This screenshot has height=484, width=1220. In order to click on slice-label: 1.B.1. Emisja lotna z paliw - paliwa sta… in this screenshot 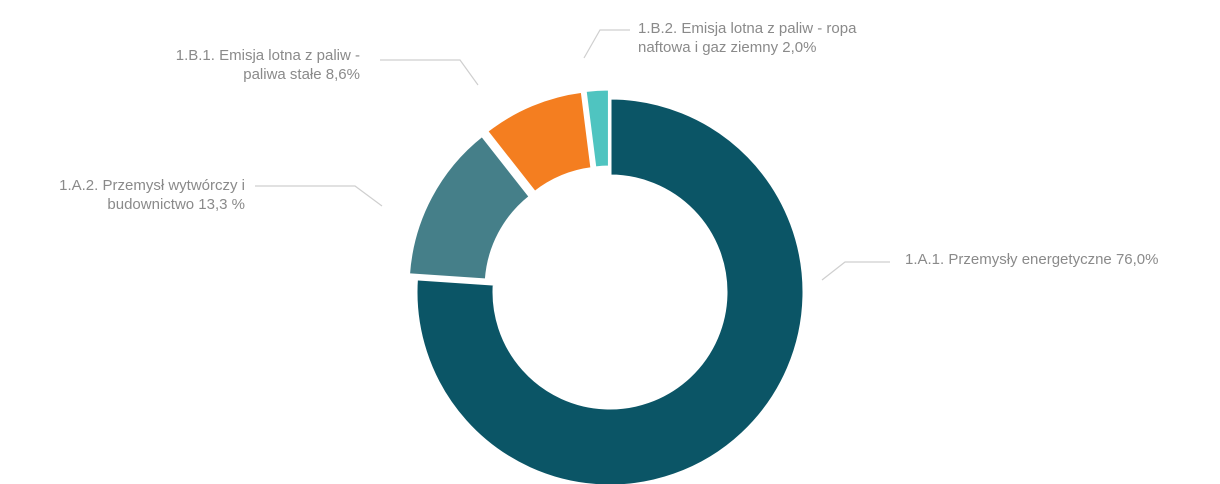, I will do `click(249, 65)`.